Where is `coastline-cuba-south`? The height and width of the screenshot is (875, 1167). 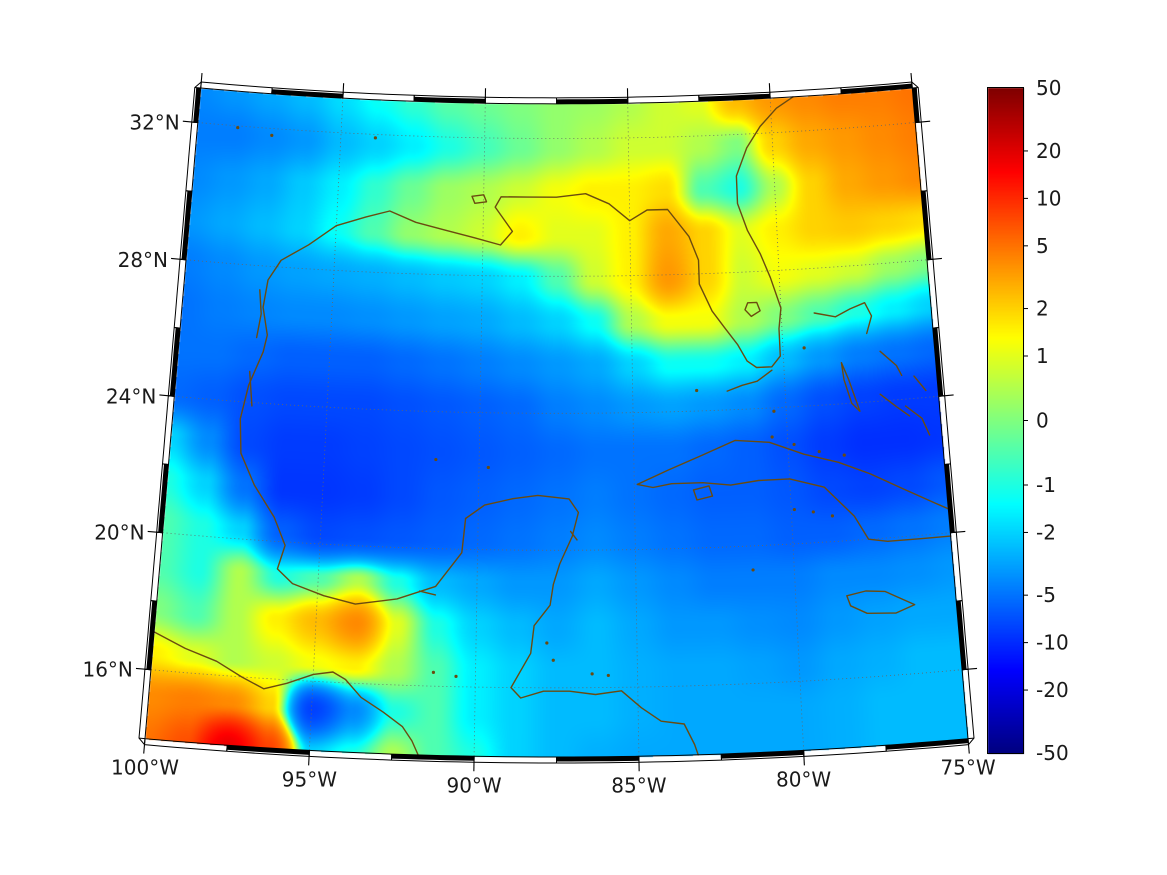
coastline-cuba-south is located at coordinates (794, 510).